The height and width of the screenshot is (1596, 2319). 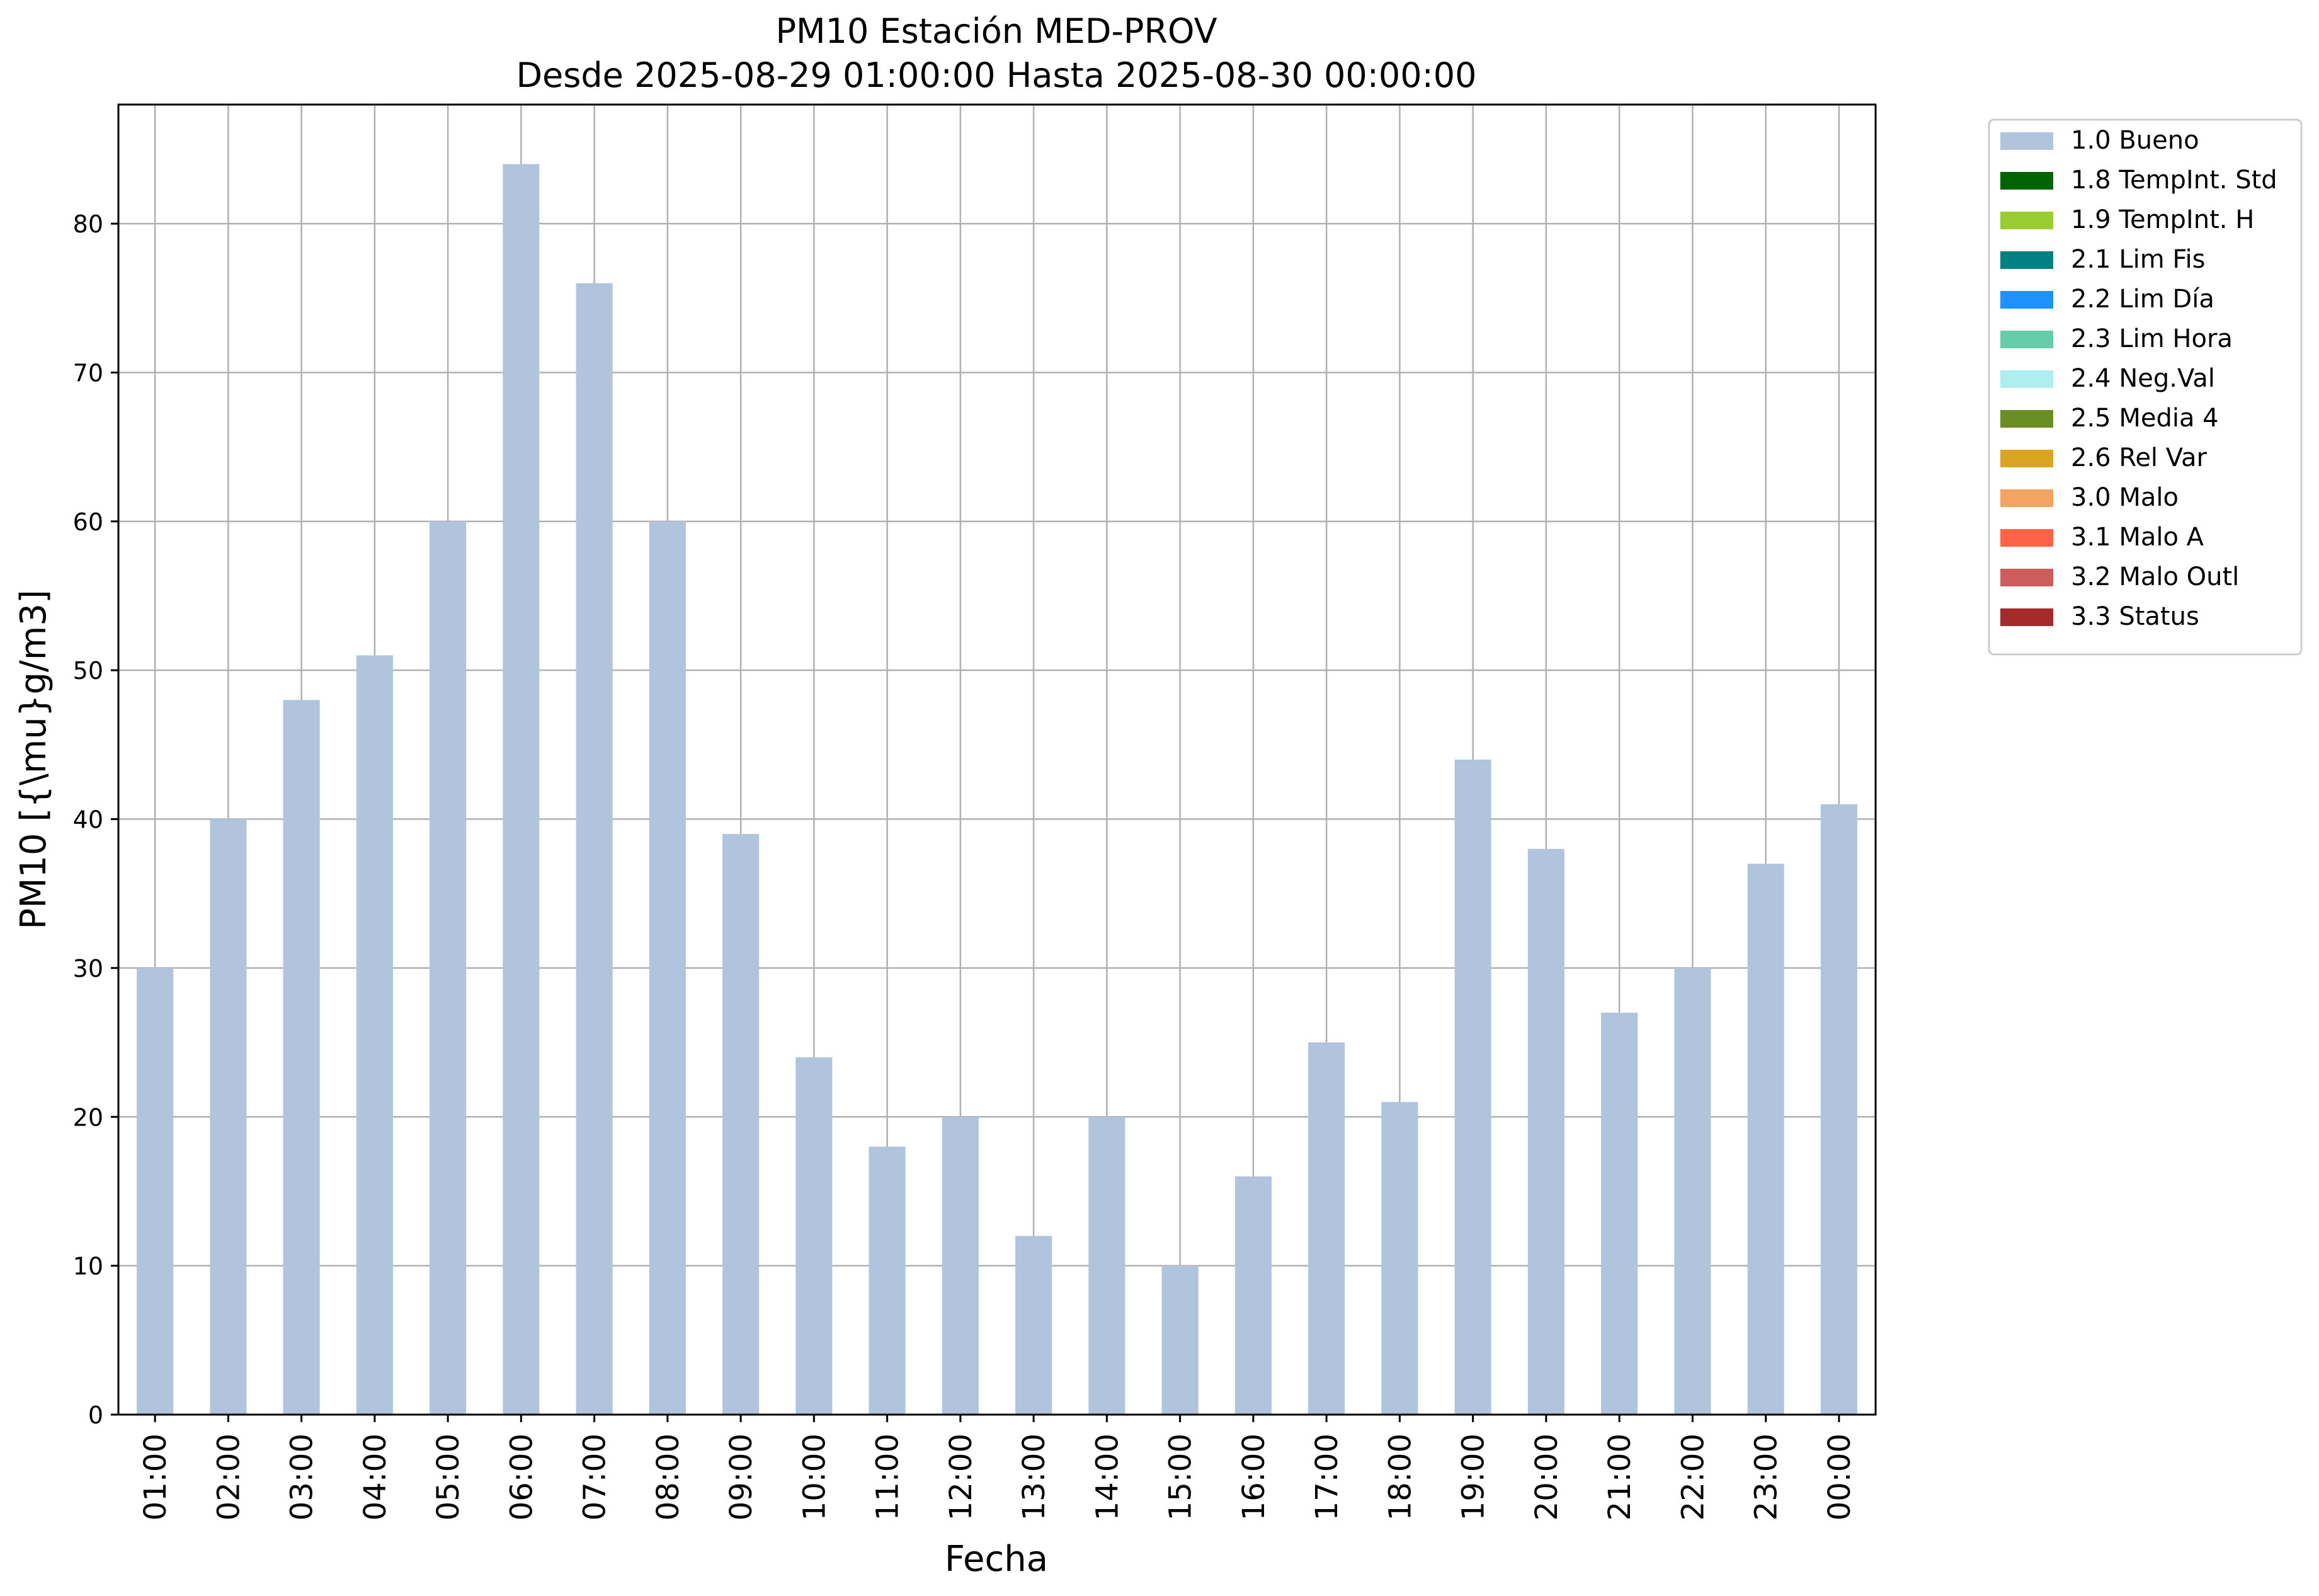 What do you see at coordinates (2135, 140) in the screenshot?
I see `legend-label: 1.0 Bueno` at bounding box center [2135, 140].